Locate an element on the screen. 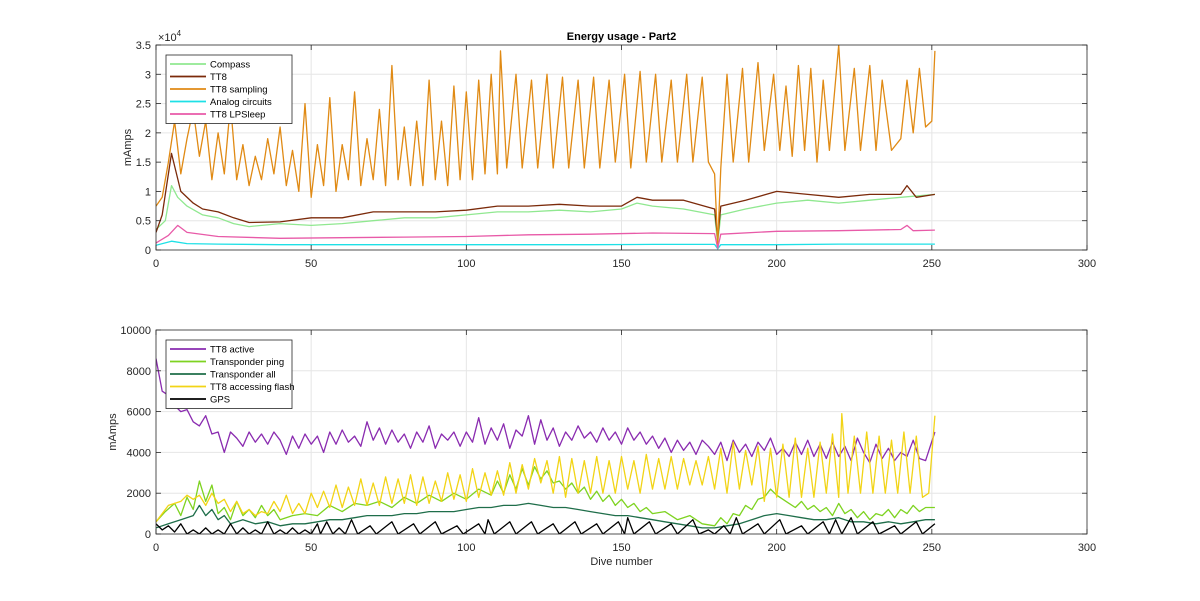 The image size is (1200, 601). y-tick-label: 2 is located at coordinates (148, 134).